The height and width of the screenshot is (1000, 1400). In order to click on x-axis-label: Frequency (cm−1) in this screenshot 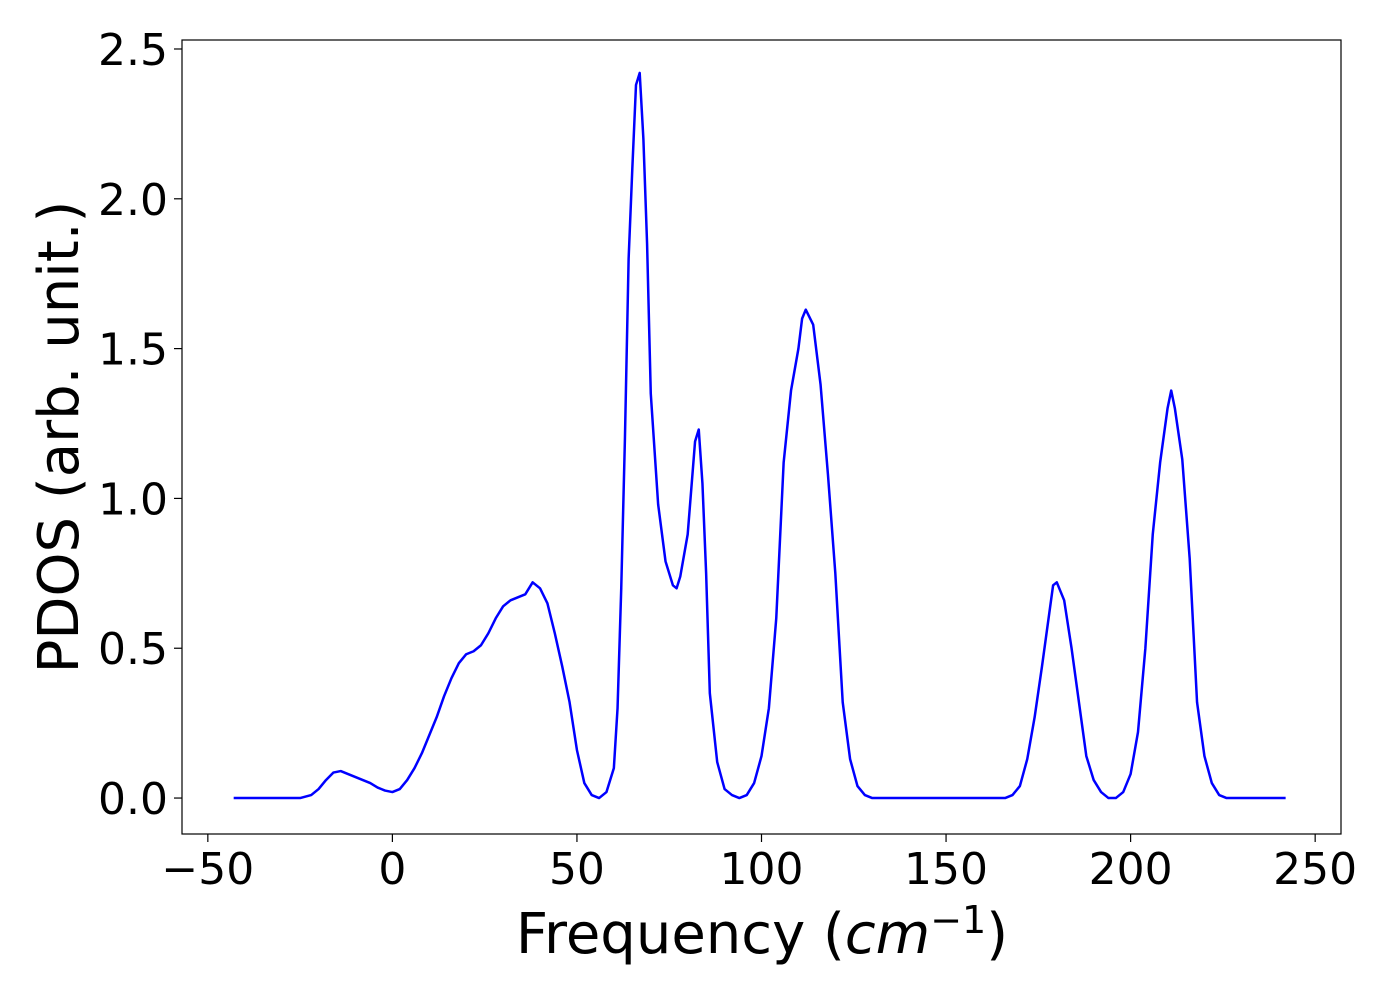, I will do `click(762, 932)`.